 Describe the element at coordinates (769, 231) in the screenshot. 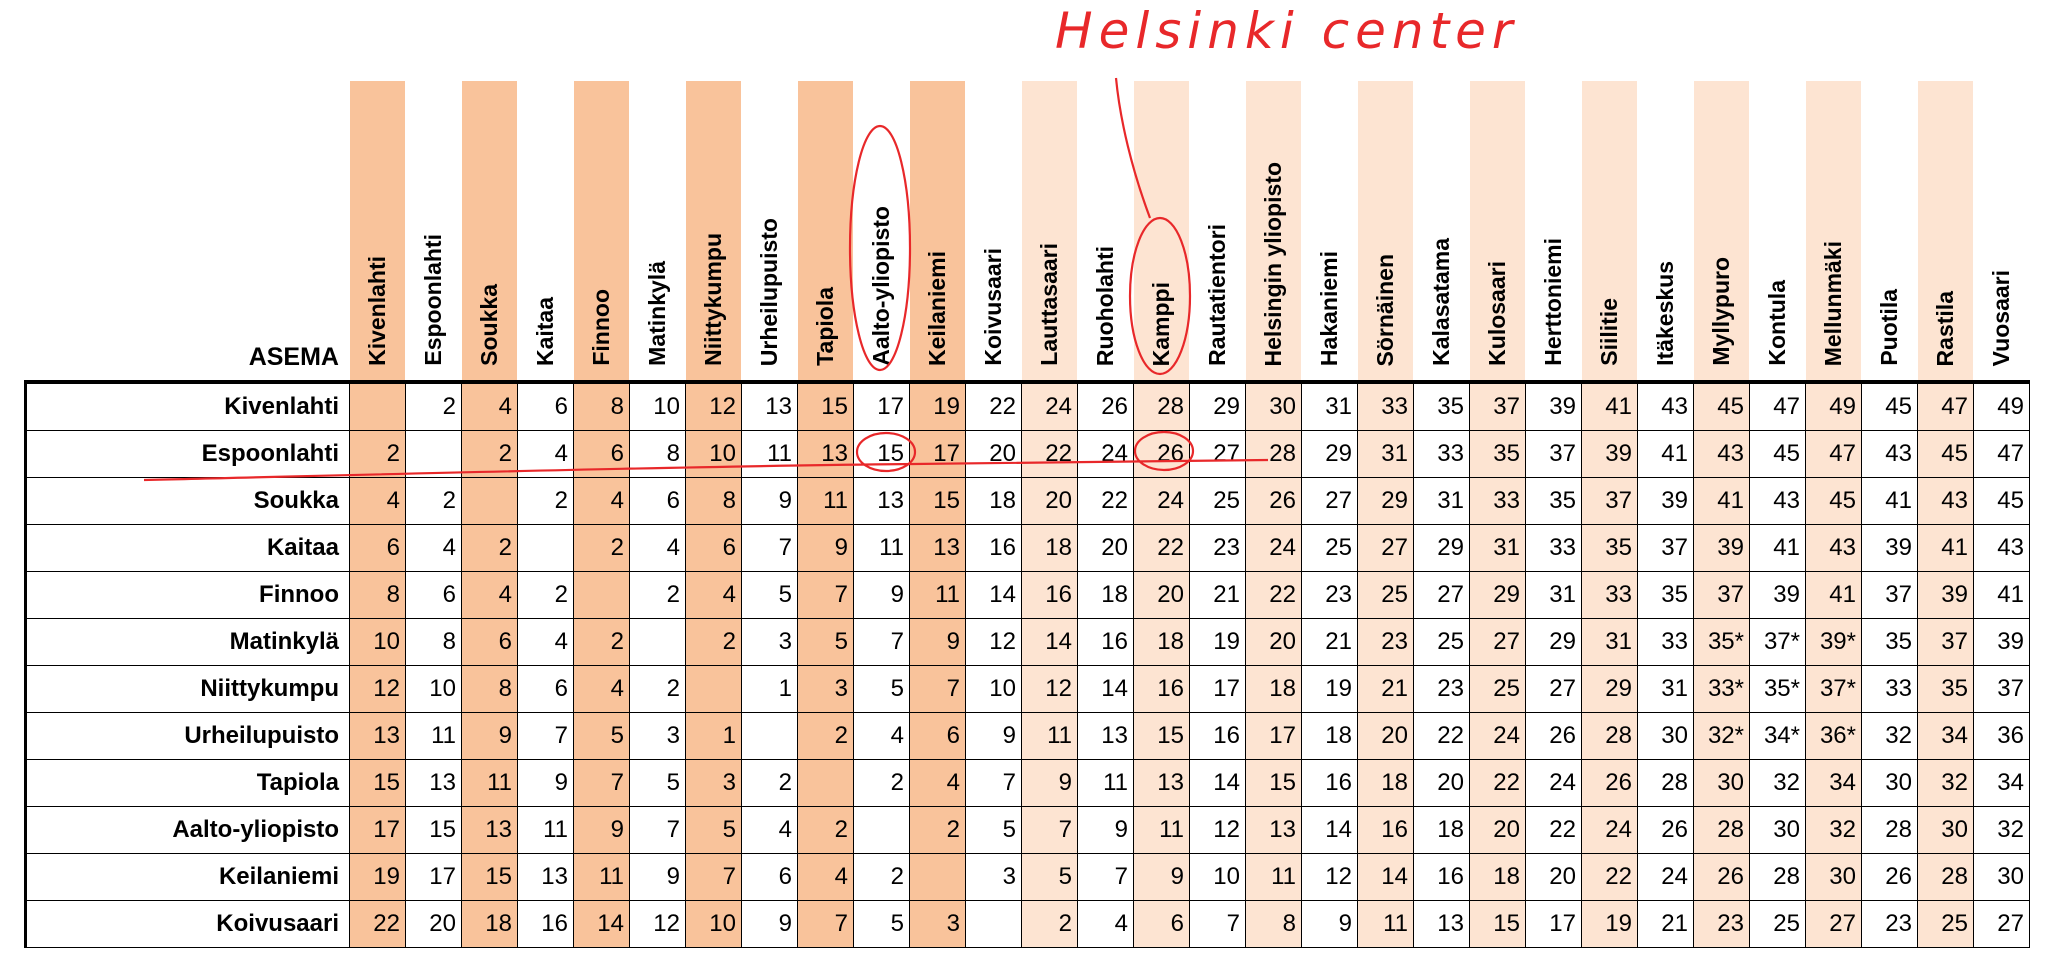

I see `column-header: Urheilupuisto` at that location.